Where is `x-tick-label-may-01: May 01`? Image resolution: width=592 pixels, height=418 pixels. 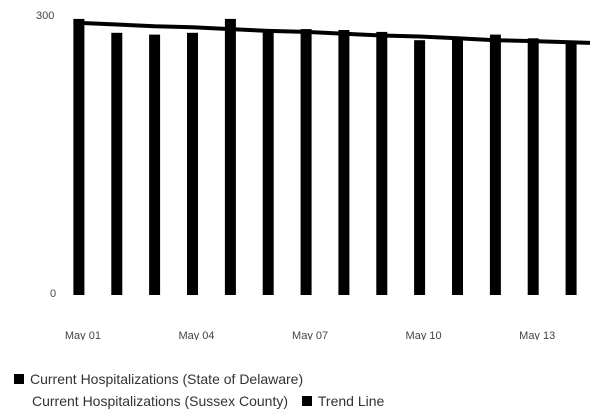
x-tick-label-may-01: May 01 is located at coordinates (83, 335).